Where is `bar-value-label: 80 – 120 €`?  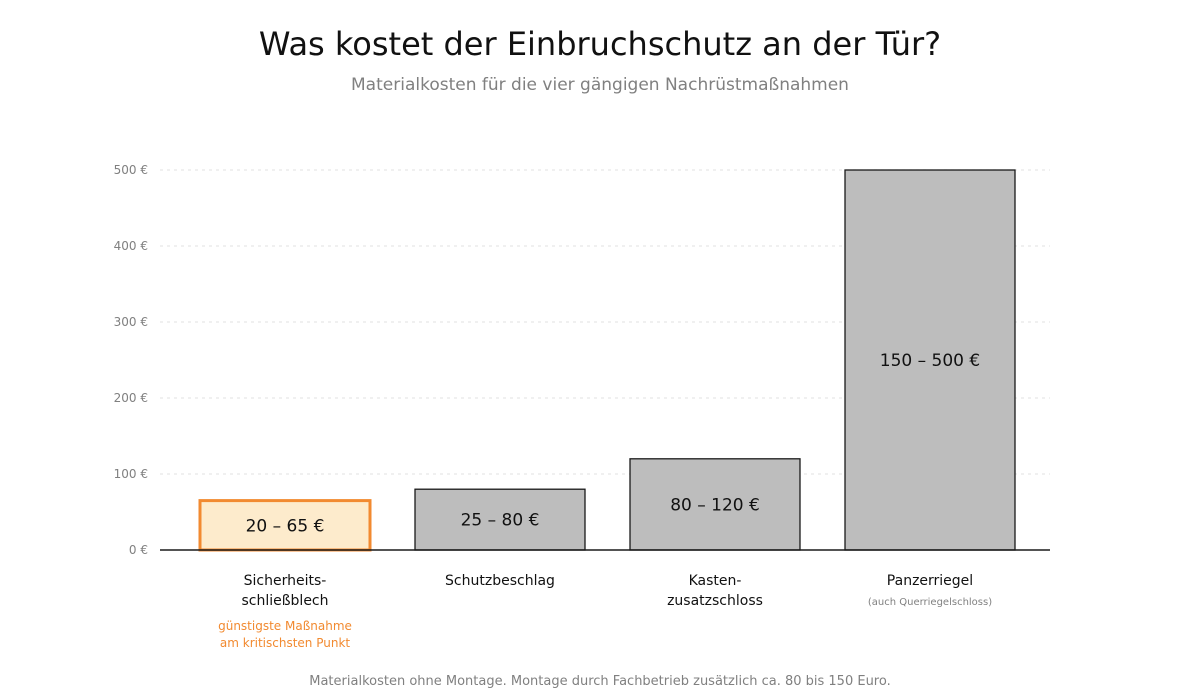
bar-value-label: 80 – 120 € is located at coordinates (715, 505).